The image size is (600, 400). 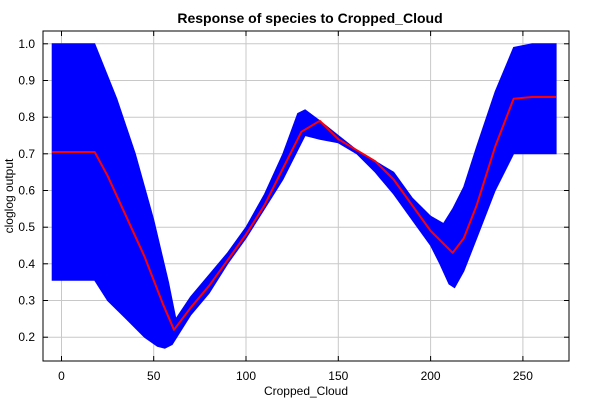 What do you see at coordinates (306, 391) in the screenshot?
I see `x-axis-label: Cropped_Cloud` at bounding box center [306, 391].